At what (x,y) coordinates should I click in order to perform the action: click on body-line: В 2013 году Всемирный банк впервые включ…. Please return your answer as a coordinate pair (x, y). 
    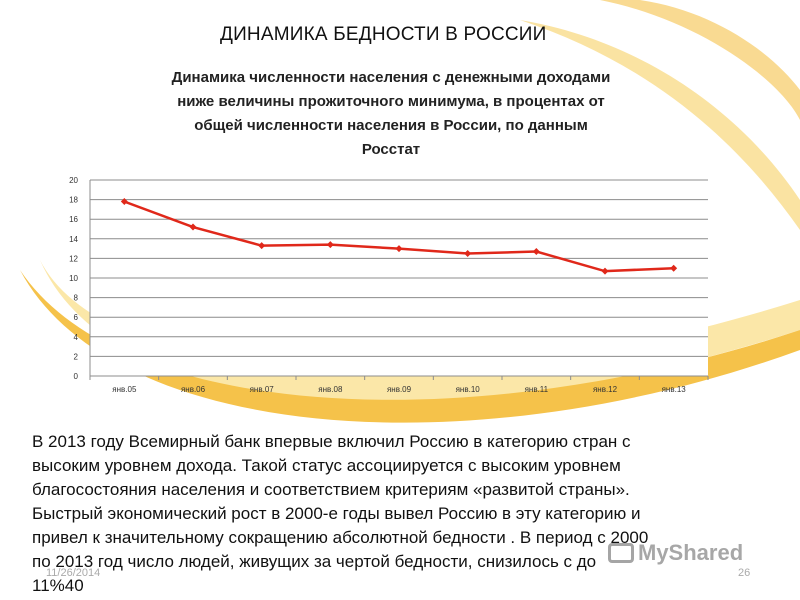
    Looking at the image, I should click on (331, 441).